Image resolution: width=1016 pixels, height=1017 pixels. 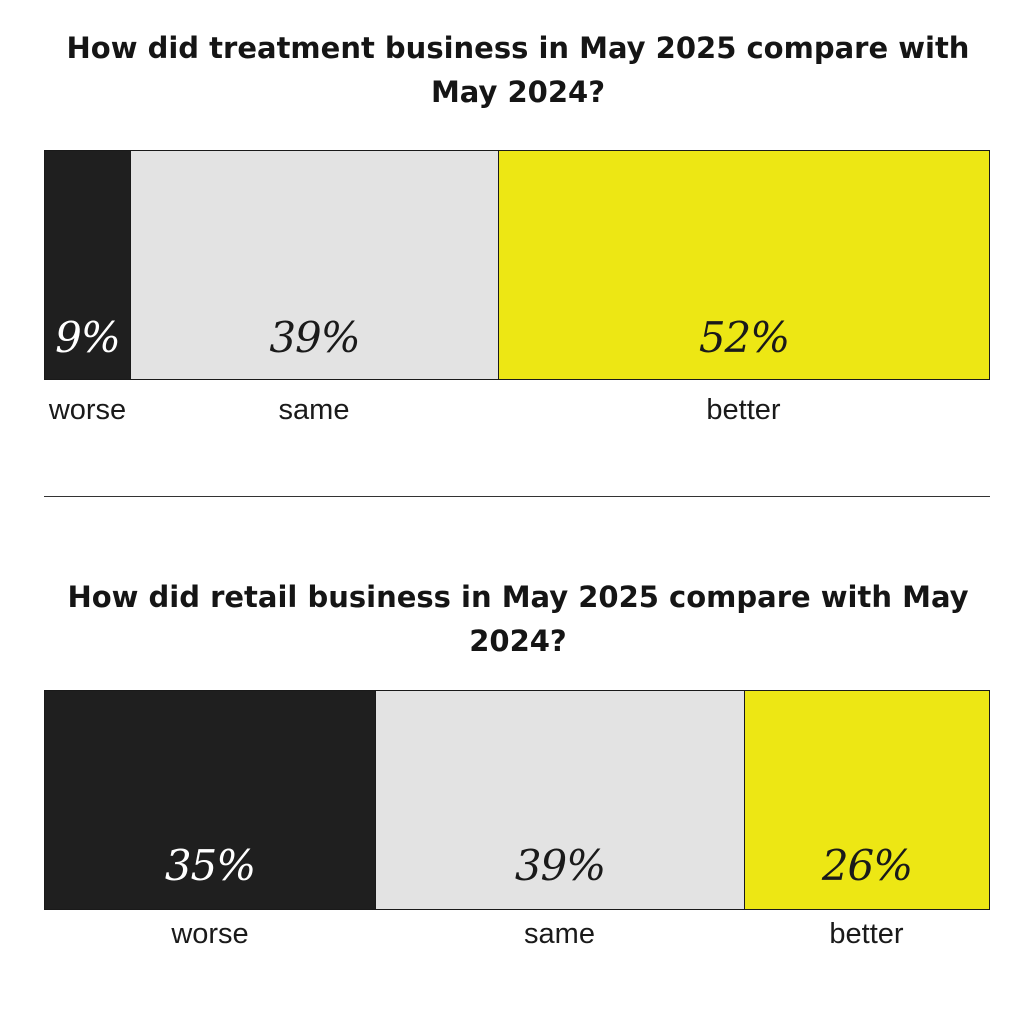 I want to click on bar-segment-better: 26%, so click(x=866, y=800).